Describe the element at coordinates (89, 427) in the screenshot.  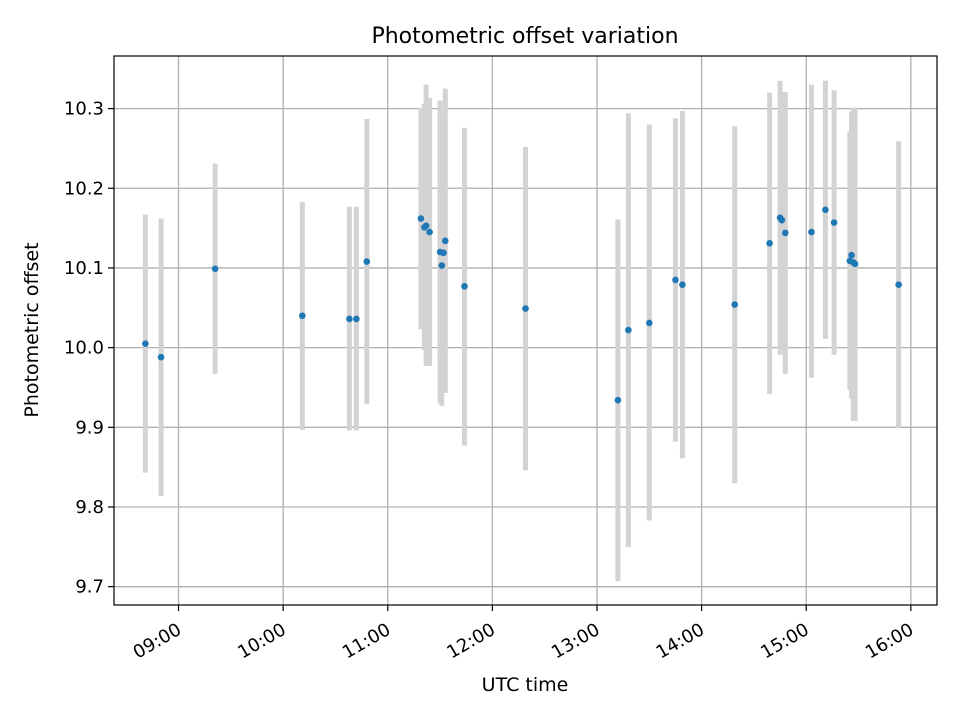
I see `y-tick-label: 9.9` at that location.